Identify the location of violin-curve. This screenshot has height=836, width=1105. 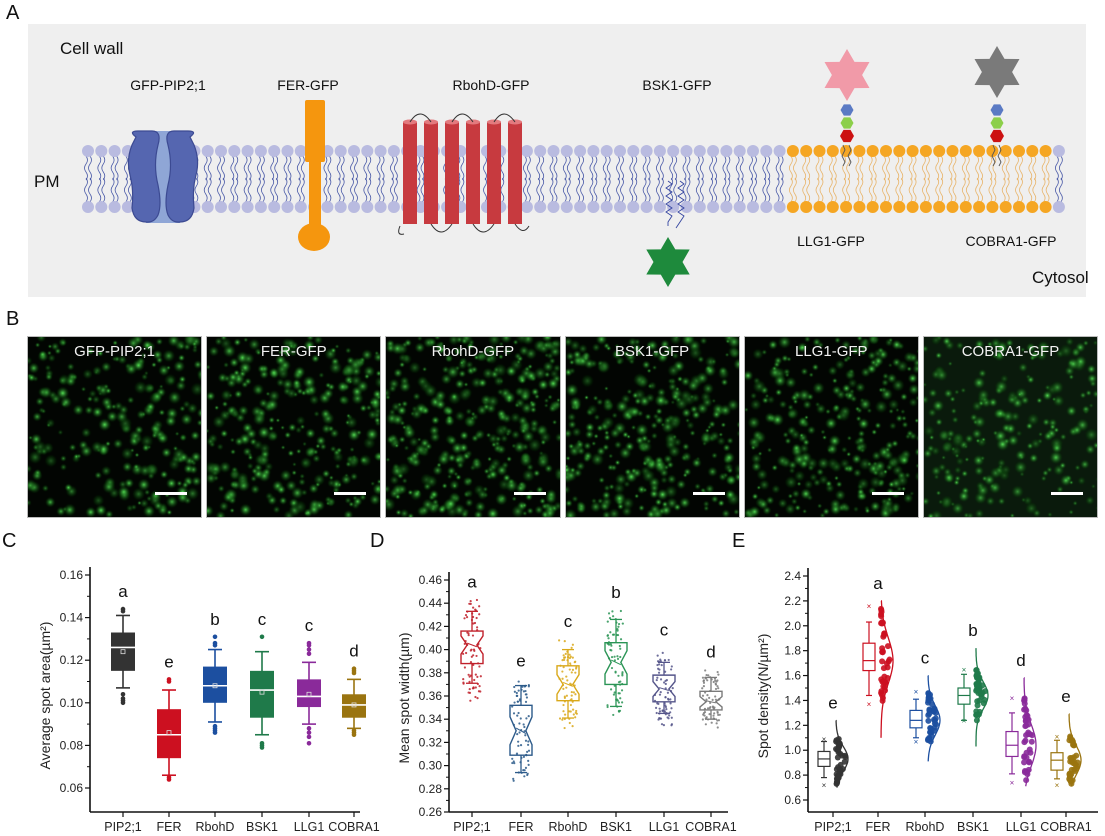
(887, 669).